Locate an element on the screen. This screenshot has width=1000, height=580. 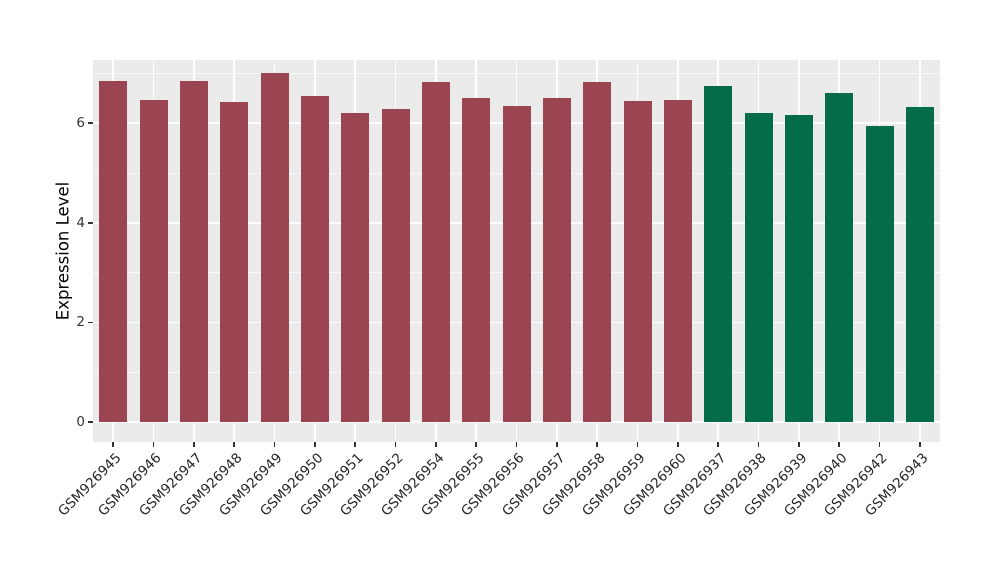
bar-GSM926943 is located at coordinates (919, 264).